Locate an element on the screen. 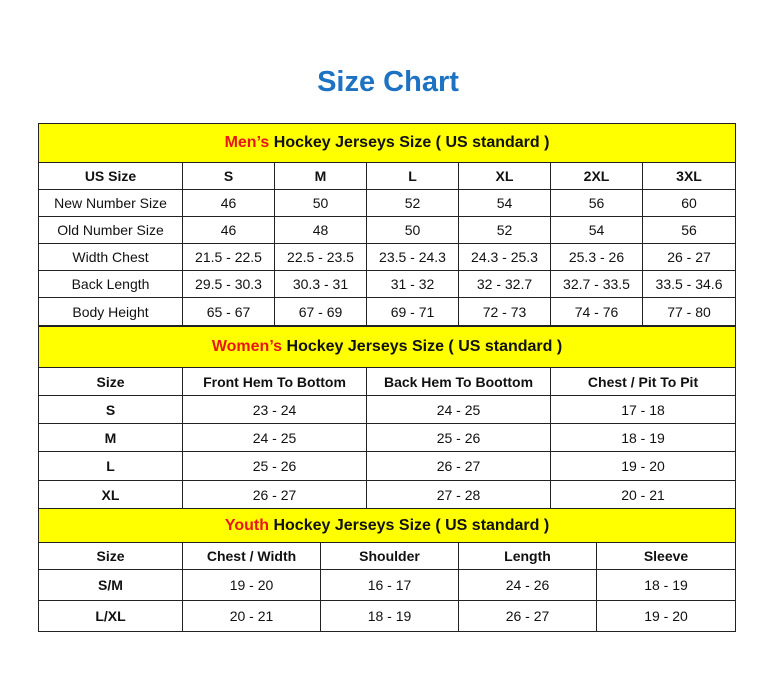  table-cell: 24.3 - 25.3 is located at coordinates (504, 257).